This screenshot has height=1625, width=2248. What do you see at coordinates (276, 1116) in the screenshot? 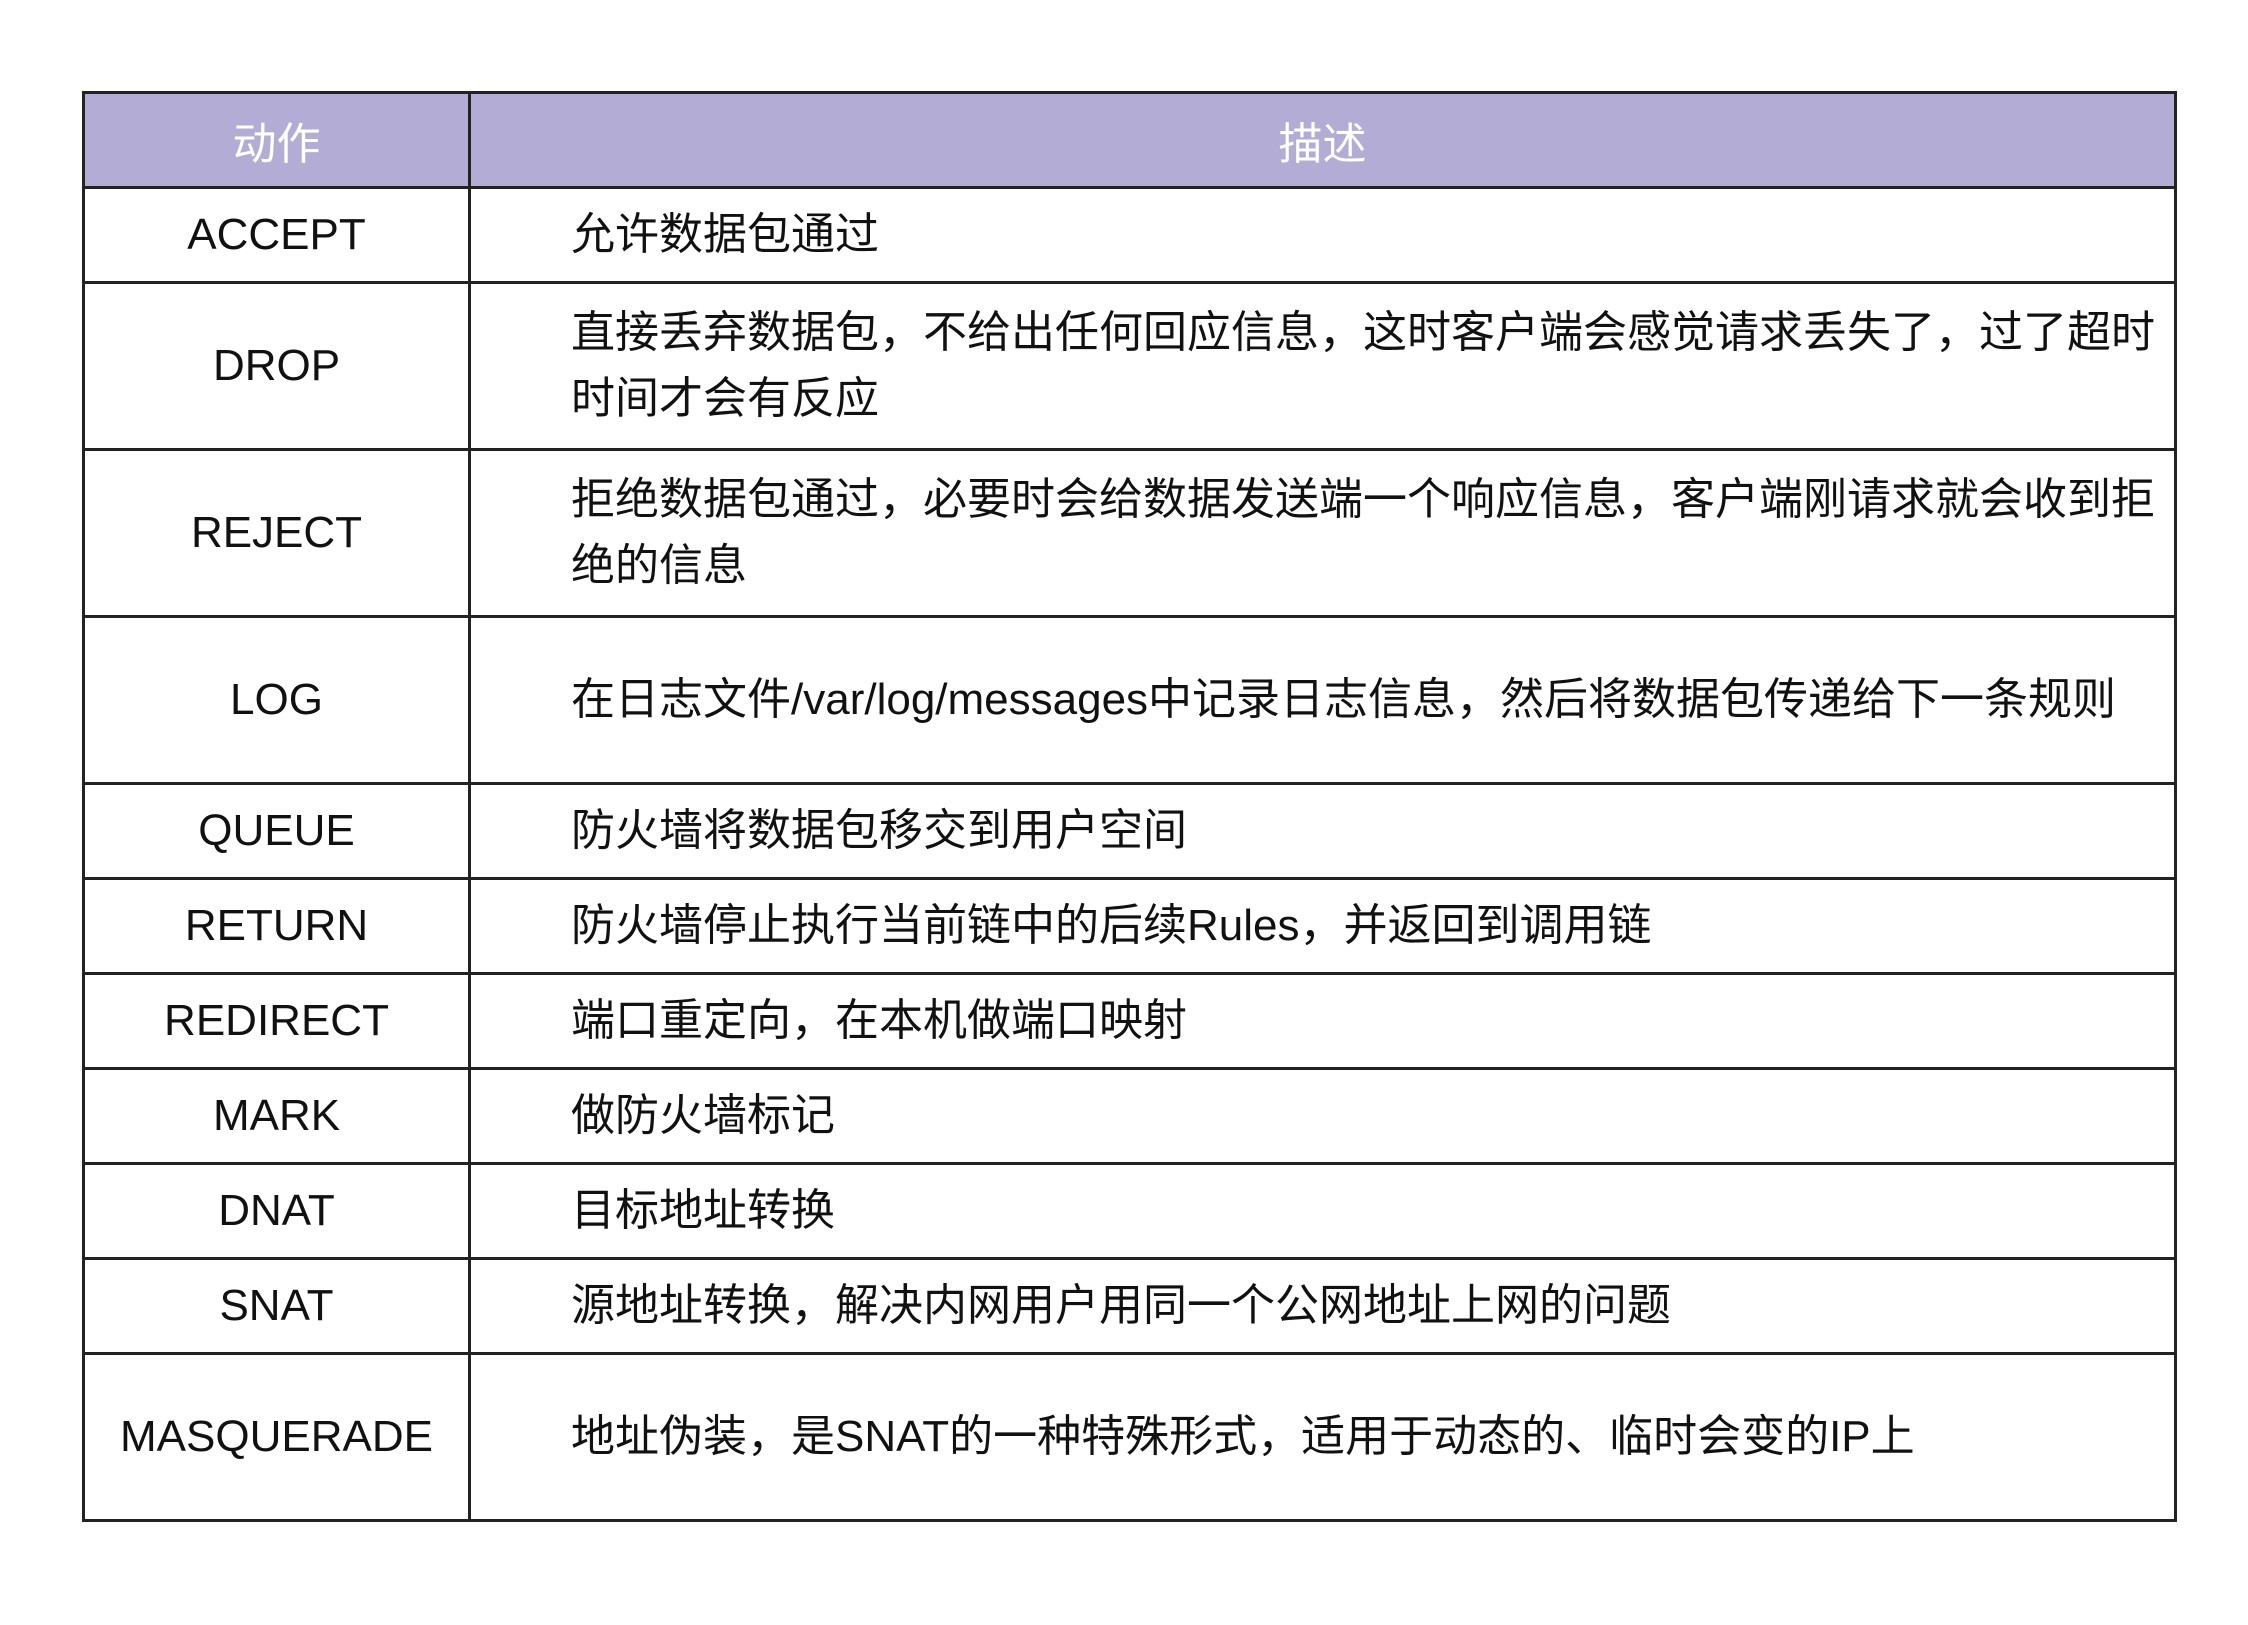
I see `action-cell: MARK` at bounding box center [276, 1116].